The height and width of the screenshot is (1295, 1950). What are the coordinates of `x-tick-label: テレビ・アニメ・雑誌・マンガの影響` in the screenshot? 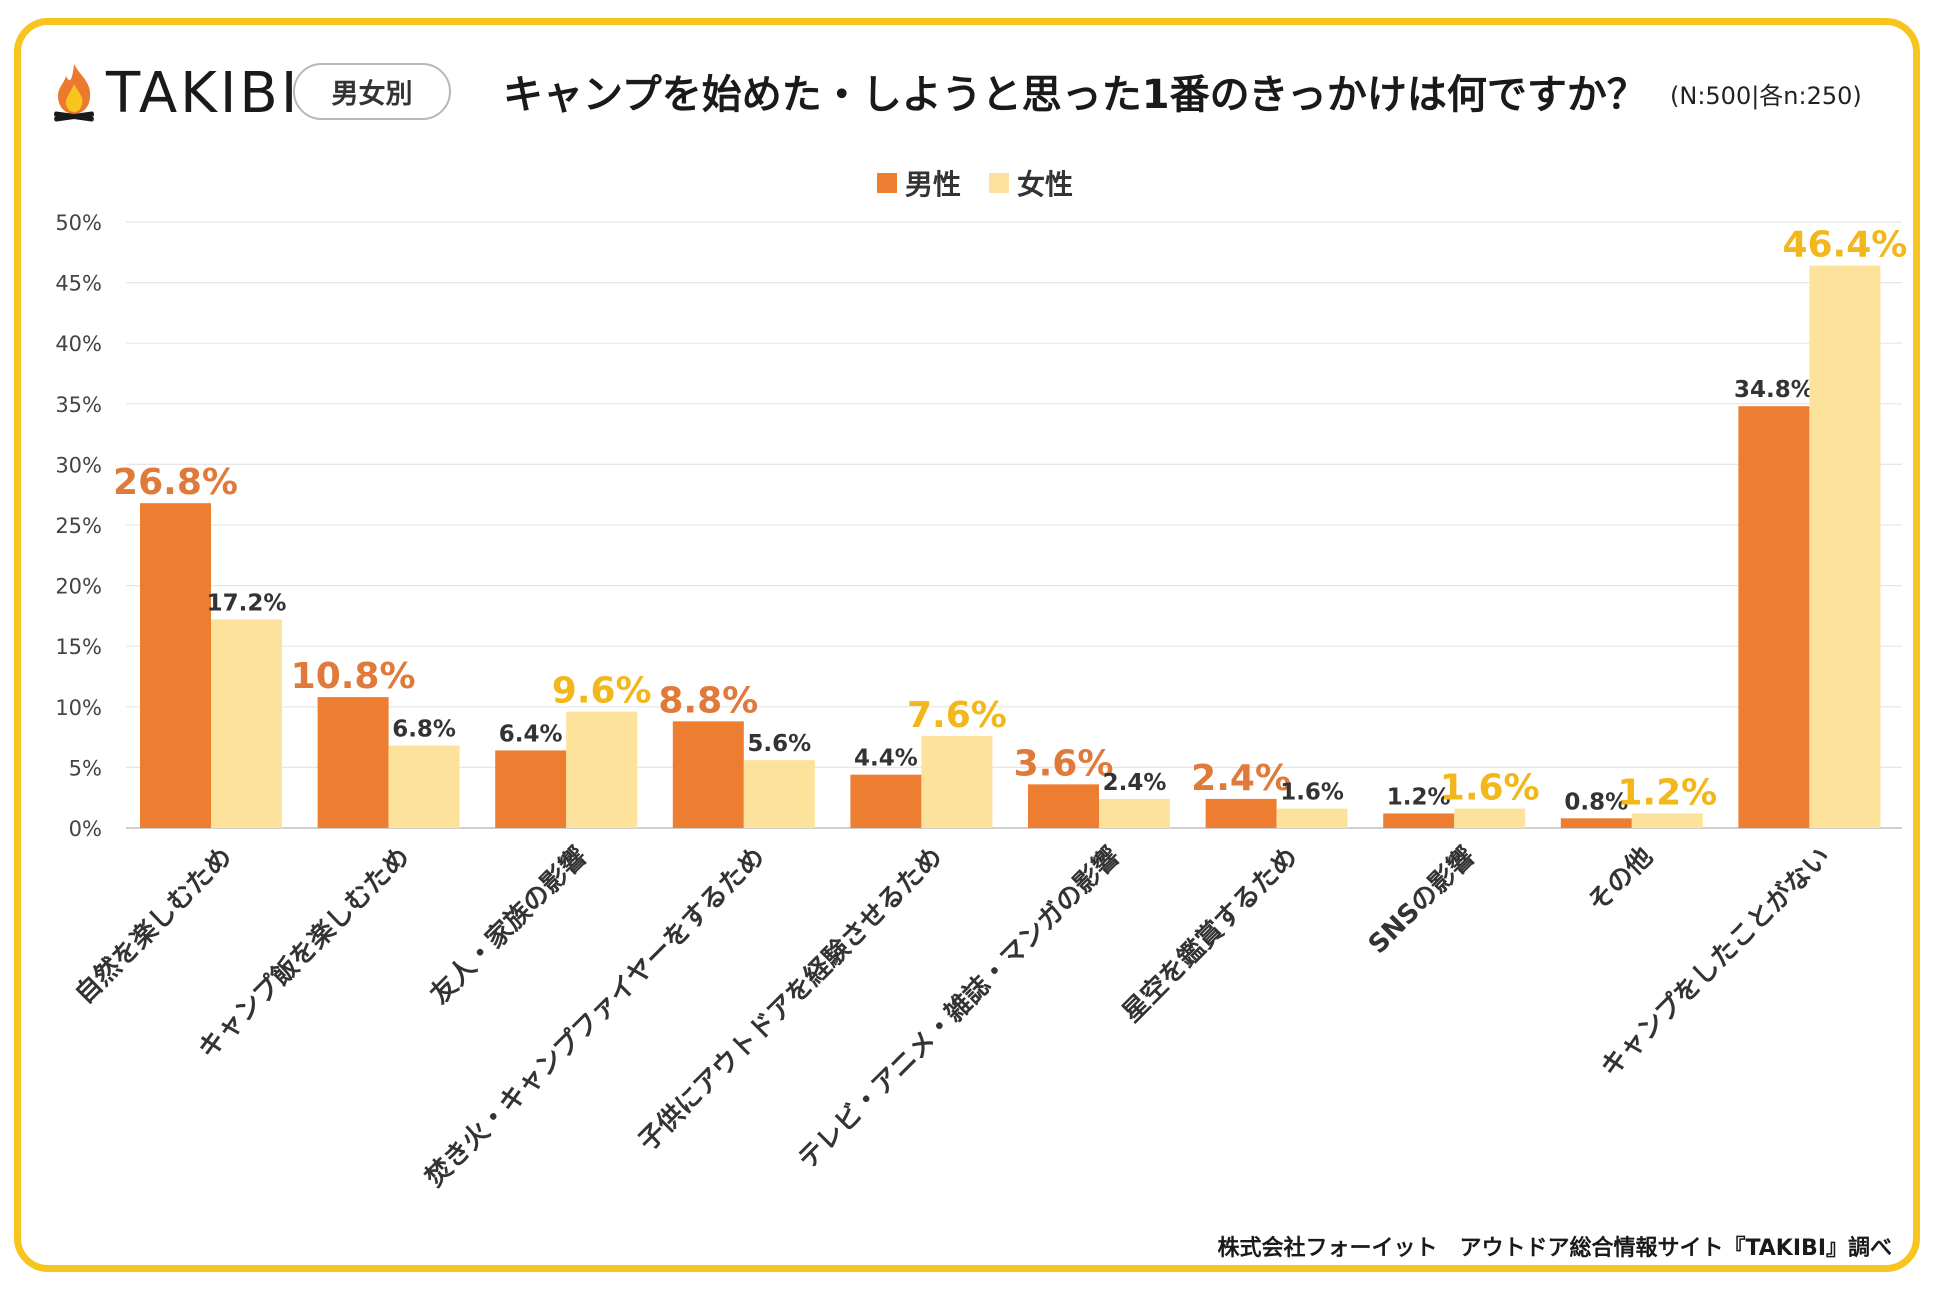 It's located at (959, 1008).